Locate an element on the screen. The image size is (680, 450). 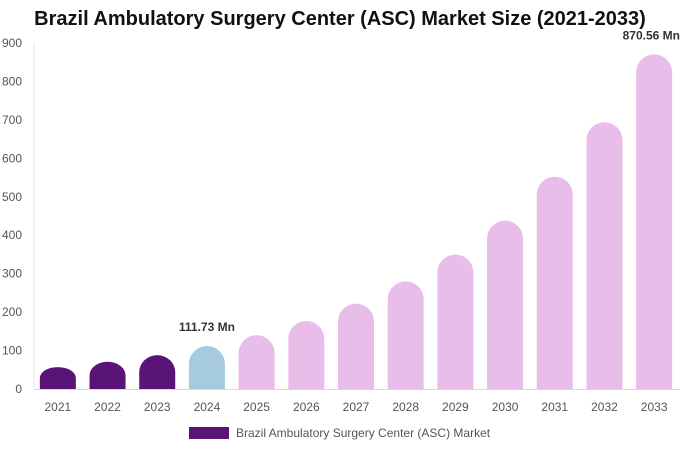
x-tick-label: 2033 is located at coordinates (654, 407).